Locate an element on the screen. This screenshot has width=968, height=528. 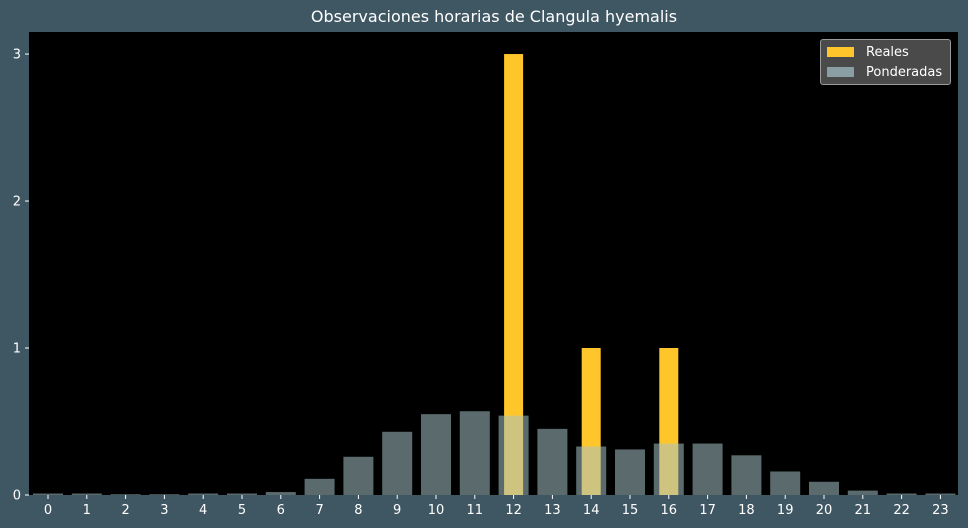
legend-item-ponderadas: Ponderadas is located at coordinates (884, 72).